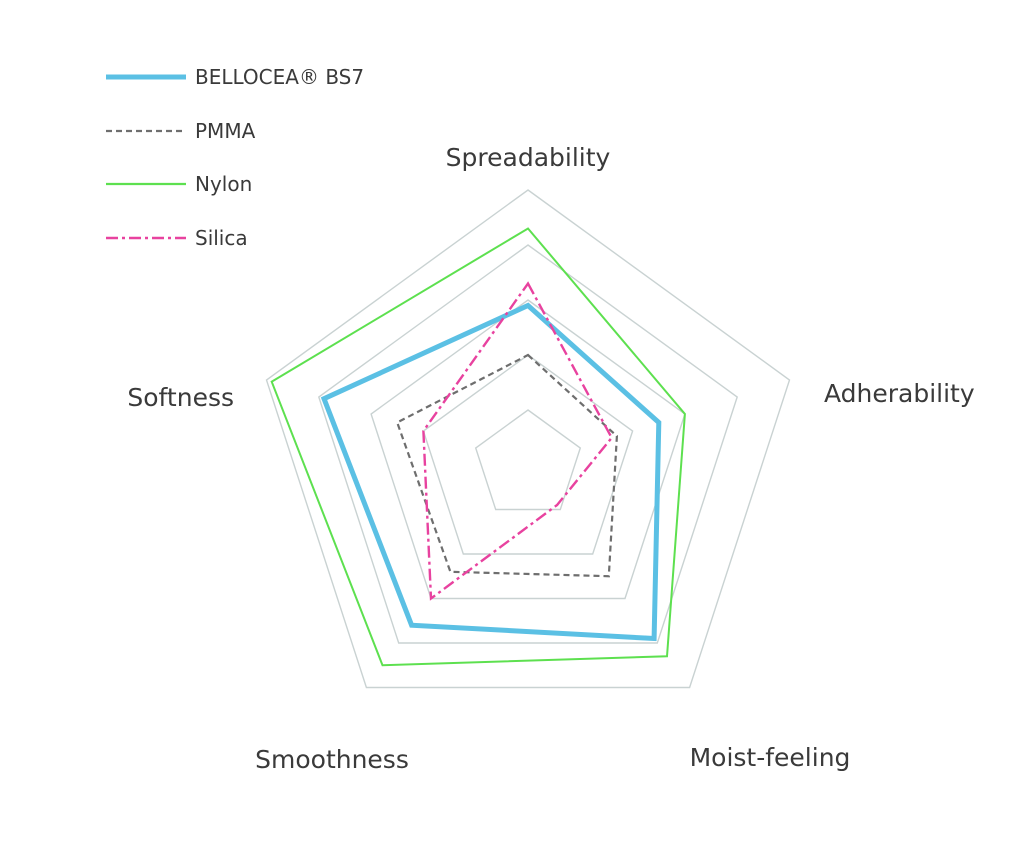 Image resolution: width=1024 pixels, height=854 pixels. I want to click on axis-label-moist-feeling: Moist-feeling, so click(770, 757).